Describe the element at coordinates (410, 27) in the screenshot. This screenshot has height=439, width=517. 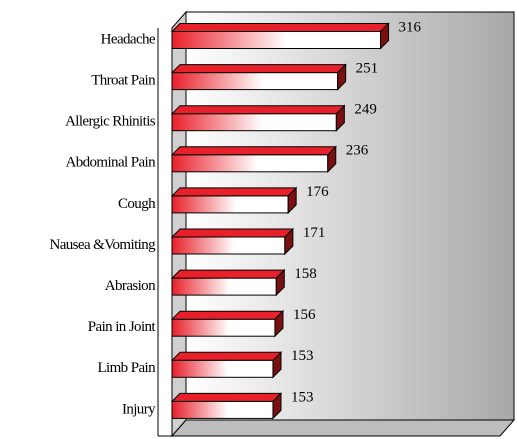
I see `value-label: 316` at that location.